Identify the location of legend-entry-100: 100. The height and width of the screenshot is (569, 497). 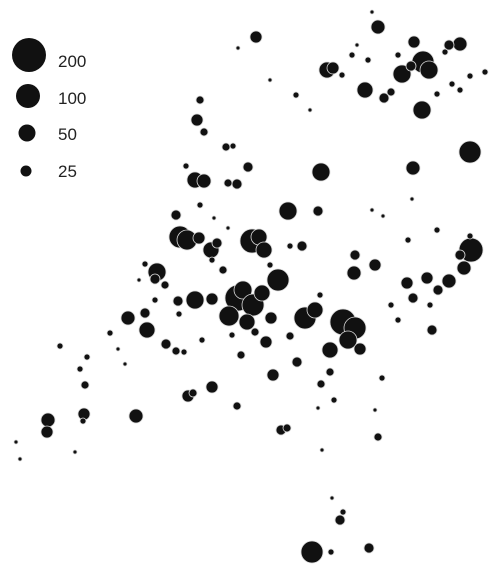
(51, 96).